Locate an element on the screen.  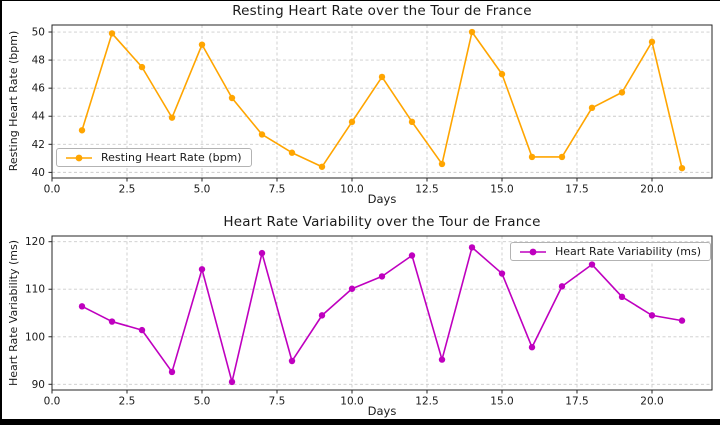
hrv-x-axis-label: Days is located at coordinates (382, 411).